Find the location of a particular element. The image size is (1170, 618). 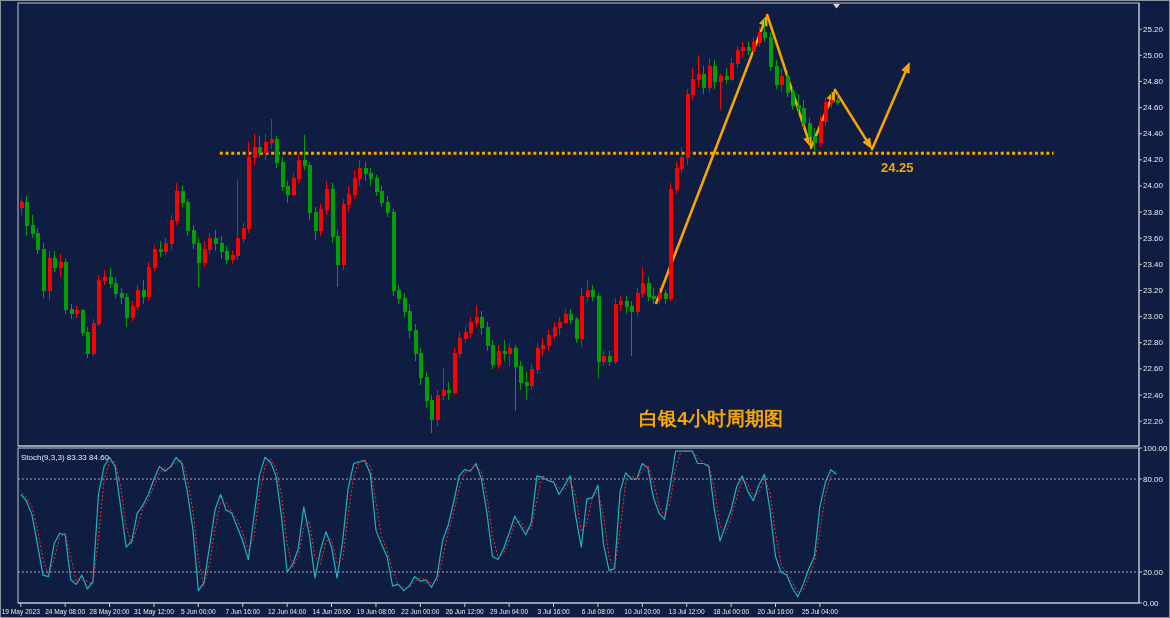

y-tick-label: 22.80 is located at coordinates (1153, 343).